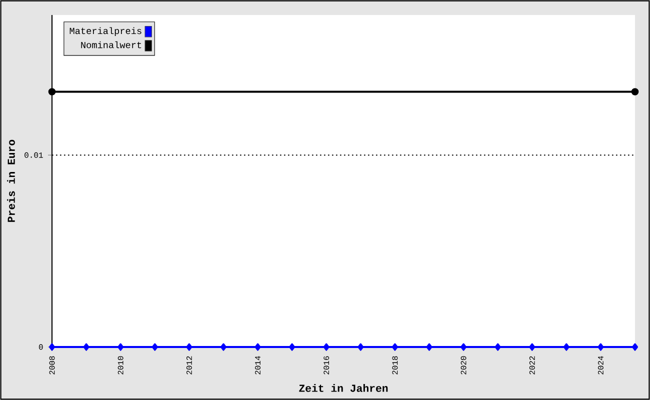 The image size is (650, 400). What do you see at coordinates (463, 365) in the screenshot?
I see `x-tick-label: 2020` at bounding box center [463, 365].